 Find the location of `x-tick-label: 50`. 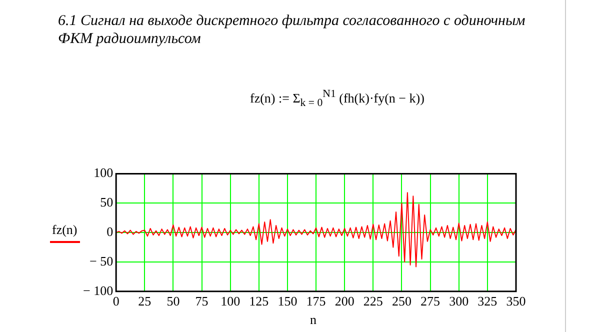

x-tick-label: 50 is located at coordinates (173, 301).